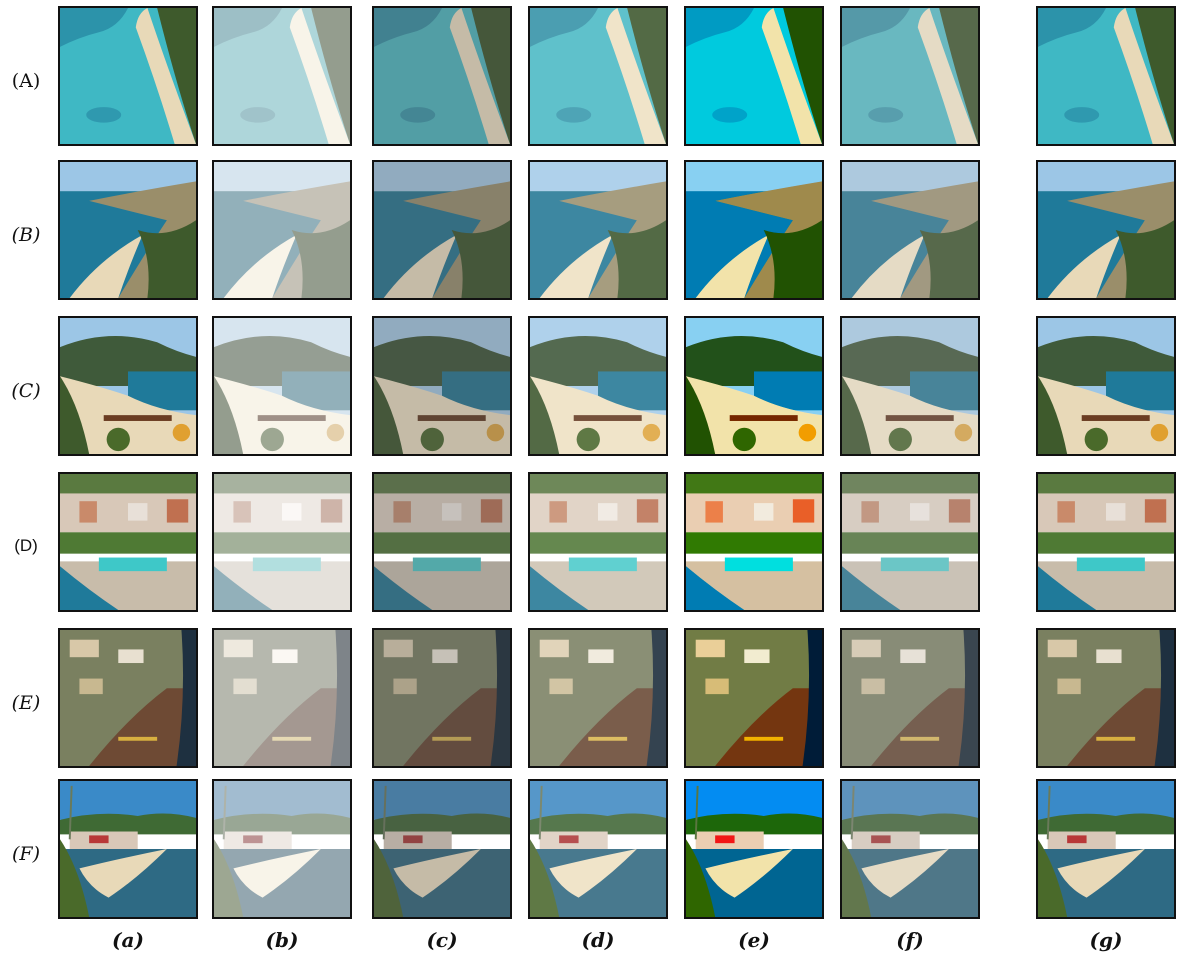  What do you see at coordinates (26, 81) in the screenshot?
I see `row-label: (A)` at bounding box center [26, 81].